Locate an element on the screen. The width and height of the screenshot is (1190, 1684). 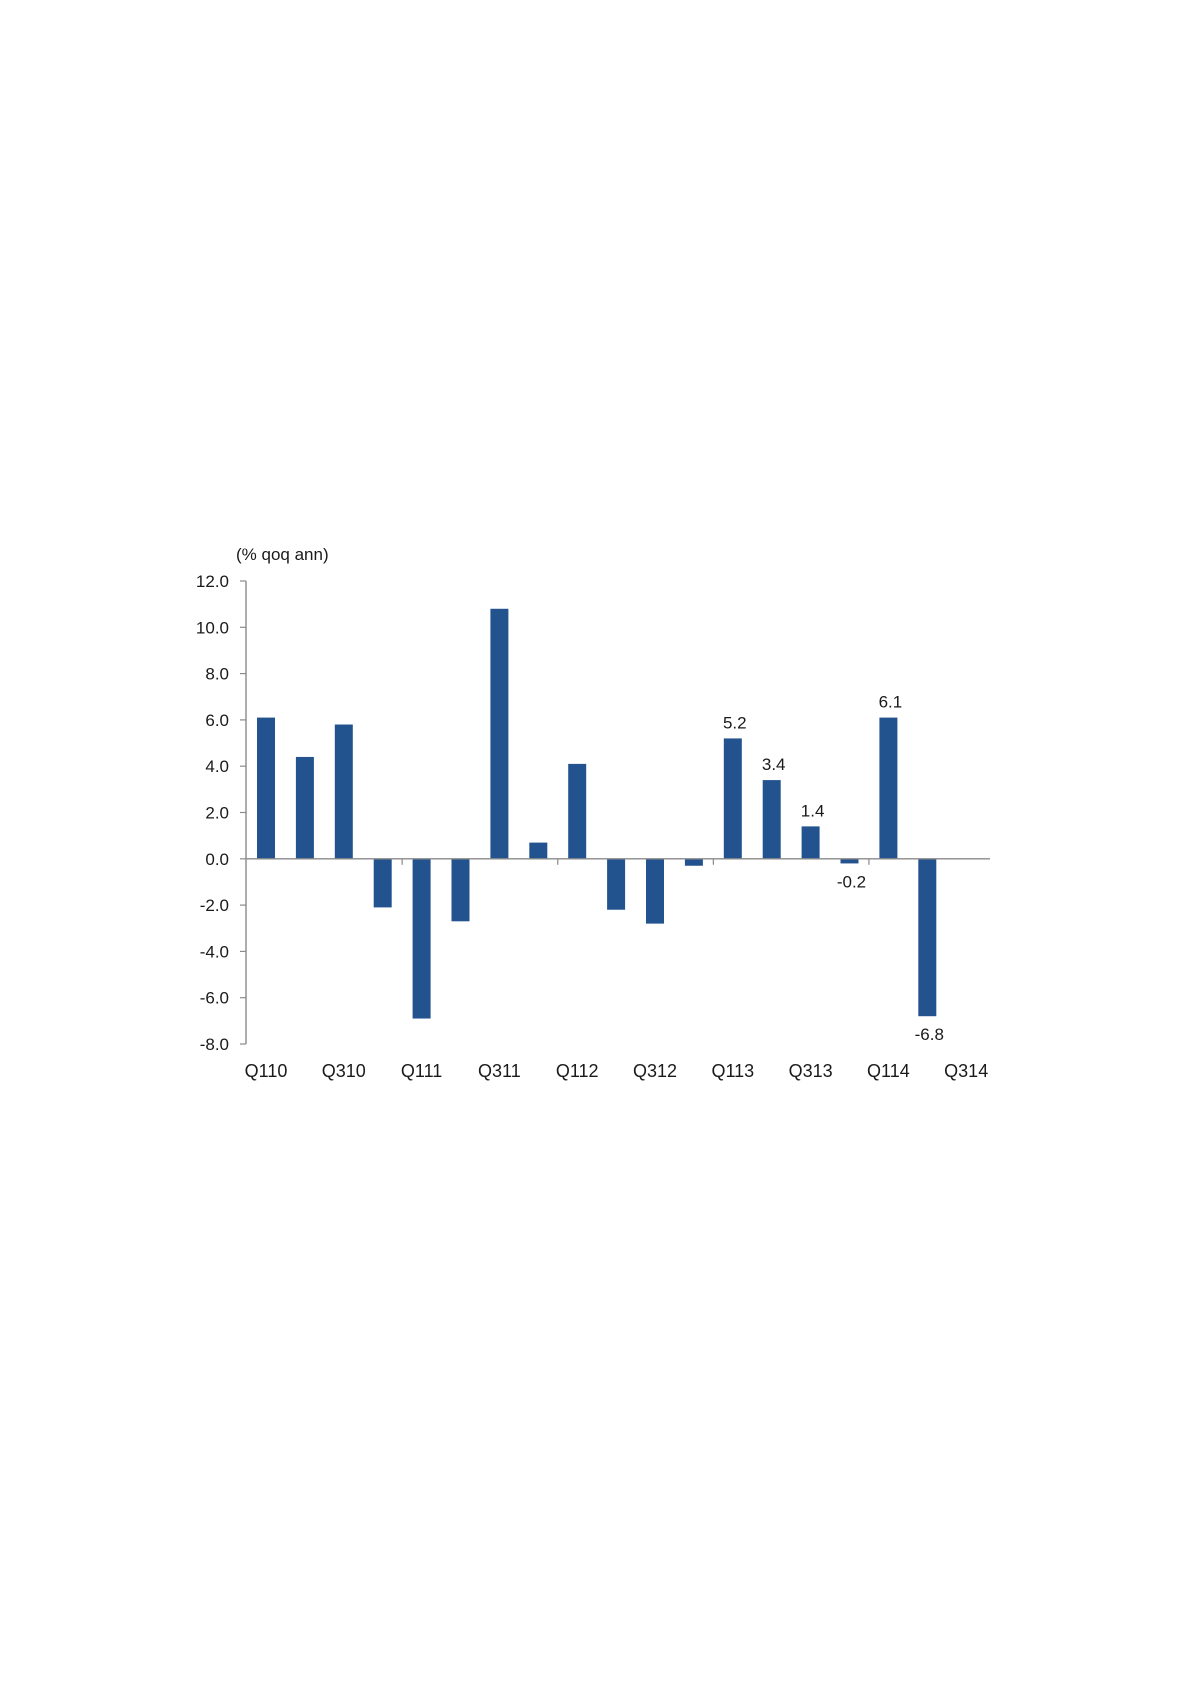
bar-q211 is located at coordinates (460, 890).